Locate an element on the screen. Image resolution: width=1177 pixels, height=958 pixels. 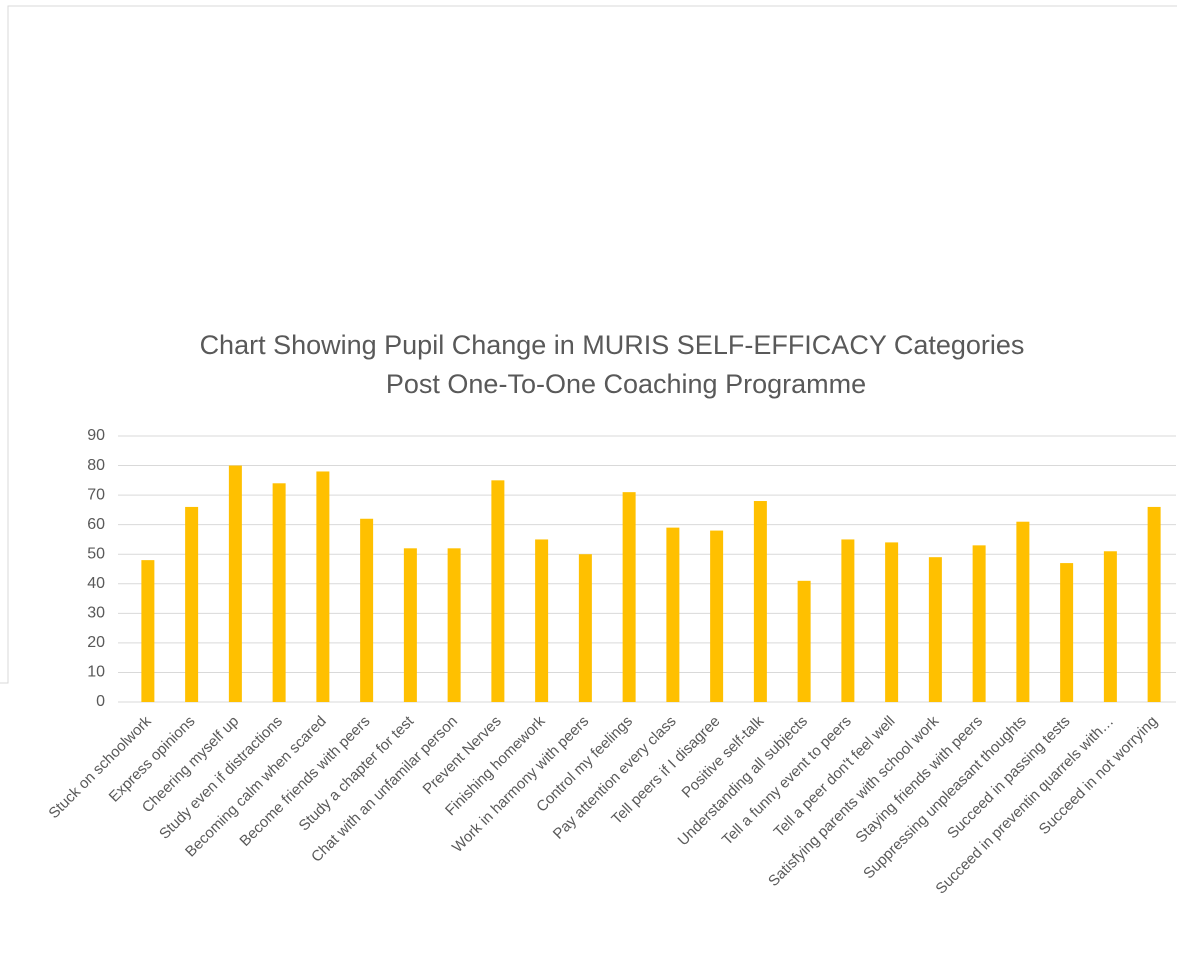
y-tick-label: 90 is located at coordinates (96, 435).